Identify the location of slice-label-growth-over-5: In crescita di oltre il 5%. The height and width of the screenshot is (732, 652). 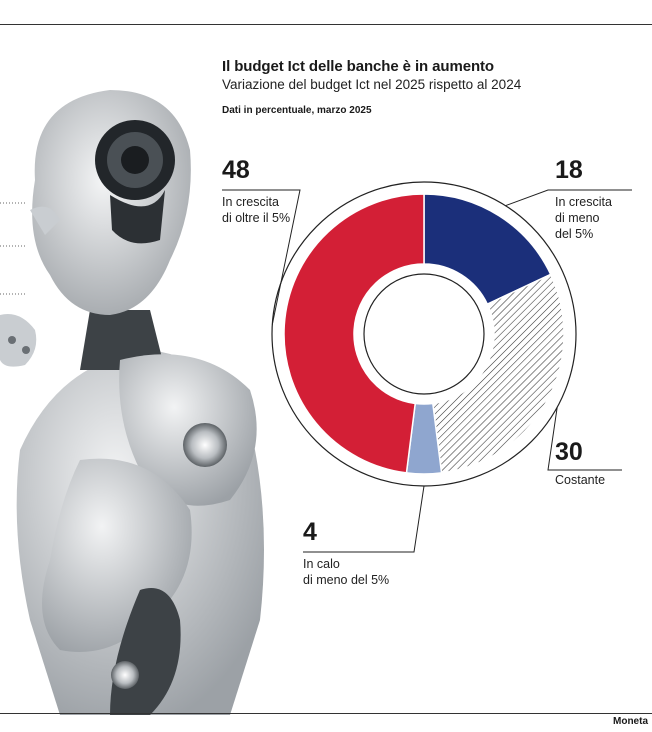
(256, 210).